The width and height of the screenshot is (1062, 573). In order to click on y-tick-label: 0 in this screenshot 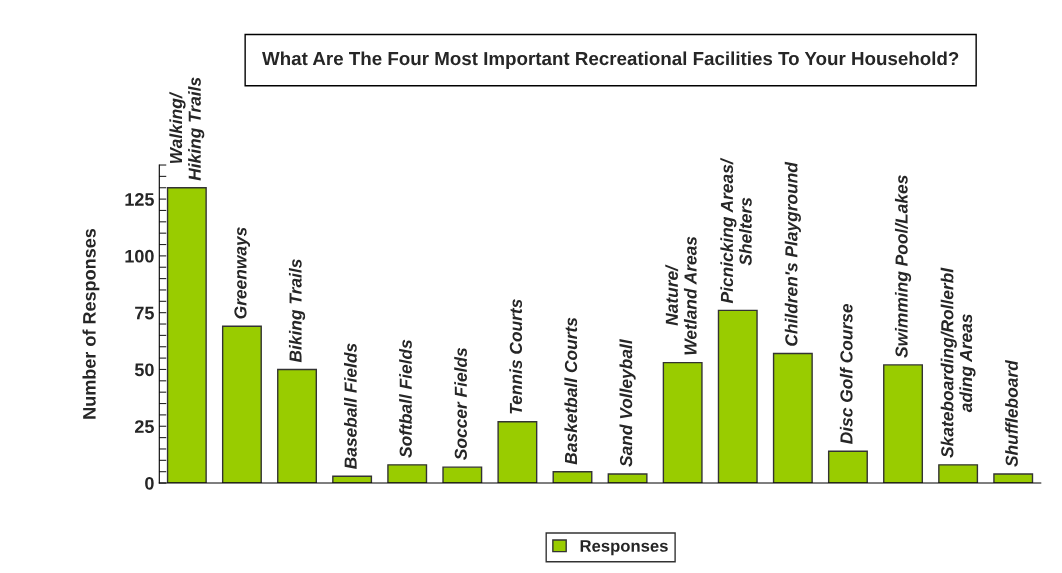, I will do `click(149, 483)`.